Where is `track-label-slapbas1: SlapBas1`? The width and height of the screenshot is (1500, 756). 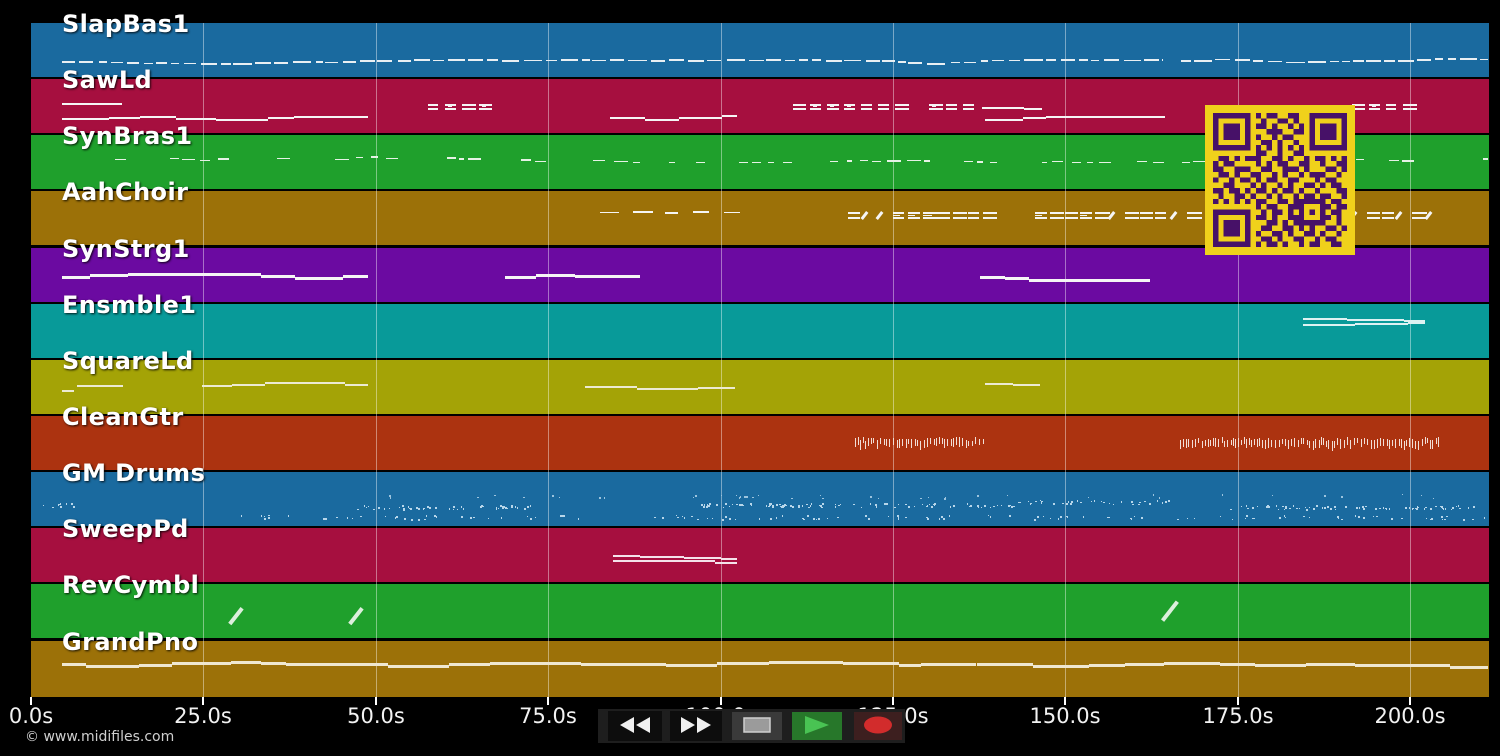 track-label-slapbas1: SlapBas1 is located at coordinates (126, 24).